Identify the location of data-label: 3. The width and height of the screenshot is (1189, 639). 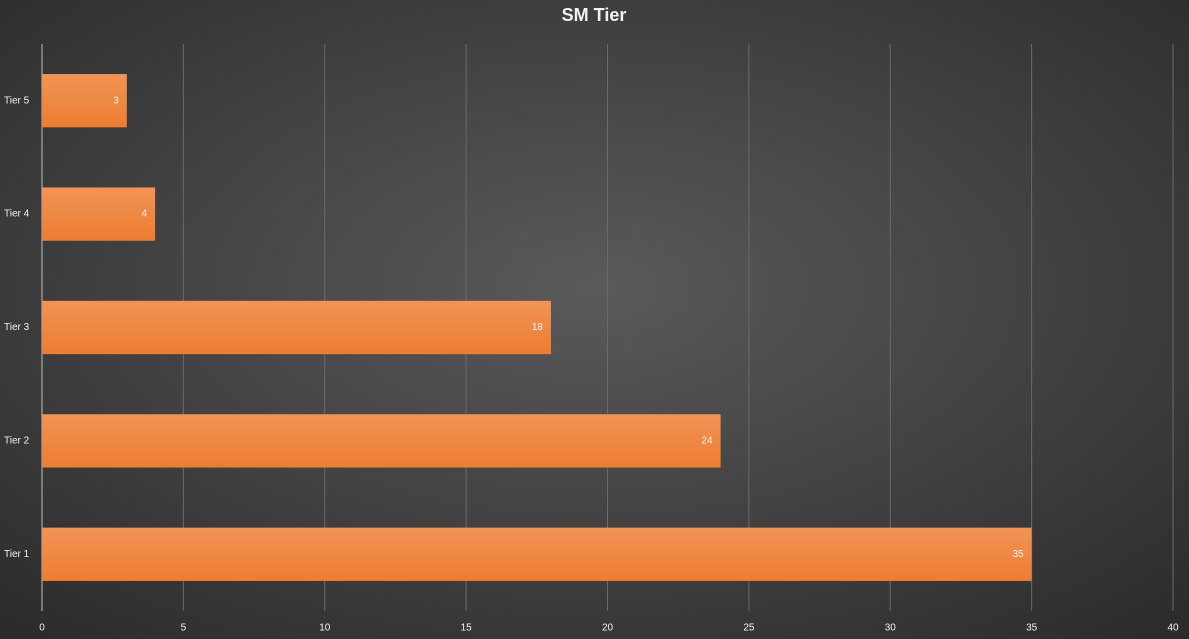
(116, 100).